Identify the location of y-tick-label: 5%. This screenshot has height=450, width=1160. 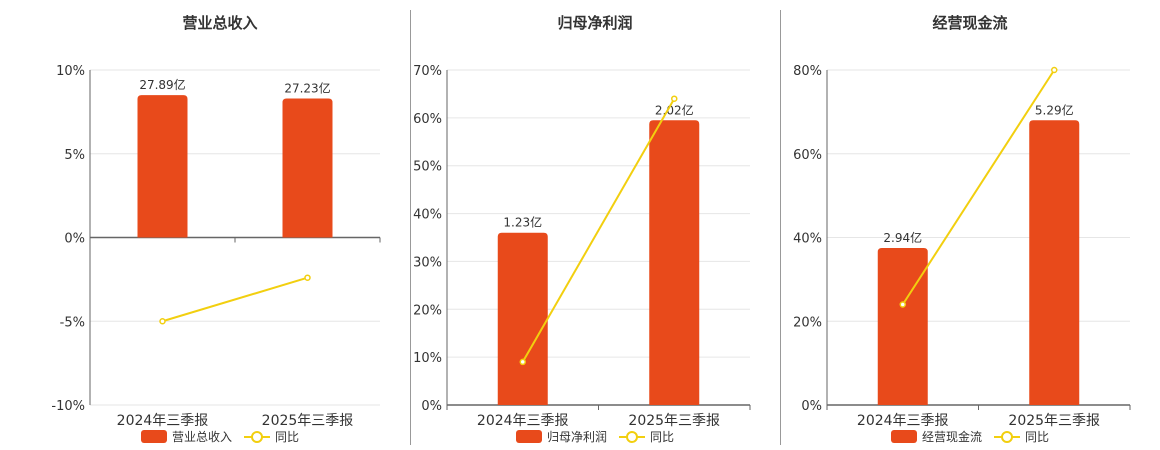
(74, 155).